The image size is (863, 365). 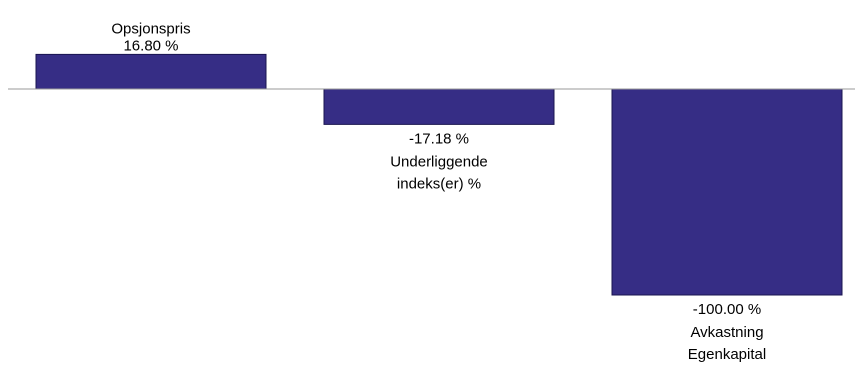 I want to click on value-label-2: -17.18 %, so click(x=439, y=138).